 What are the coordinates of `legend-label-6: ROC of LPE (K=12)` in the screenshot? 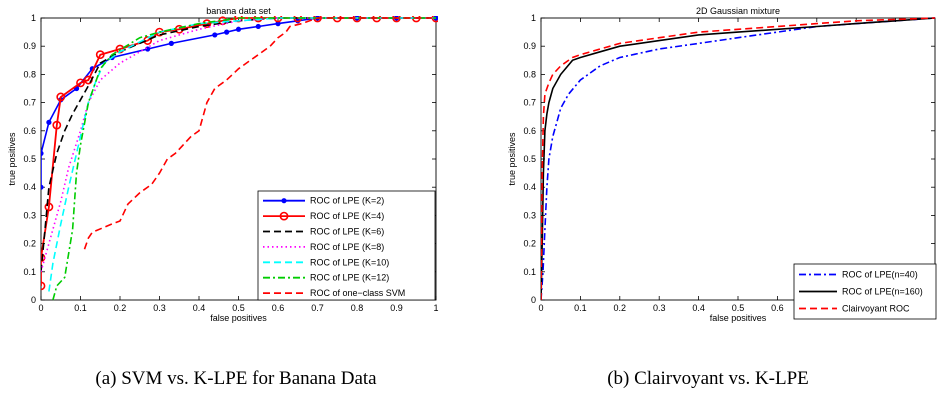 It's located at (349, 278).